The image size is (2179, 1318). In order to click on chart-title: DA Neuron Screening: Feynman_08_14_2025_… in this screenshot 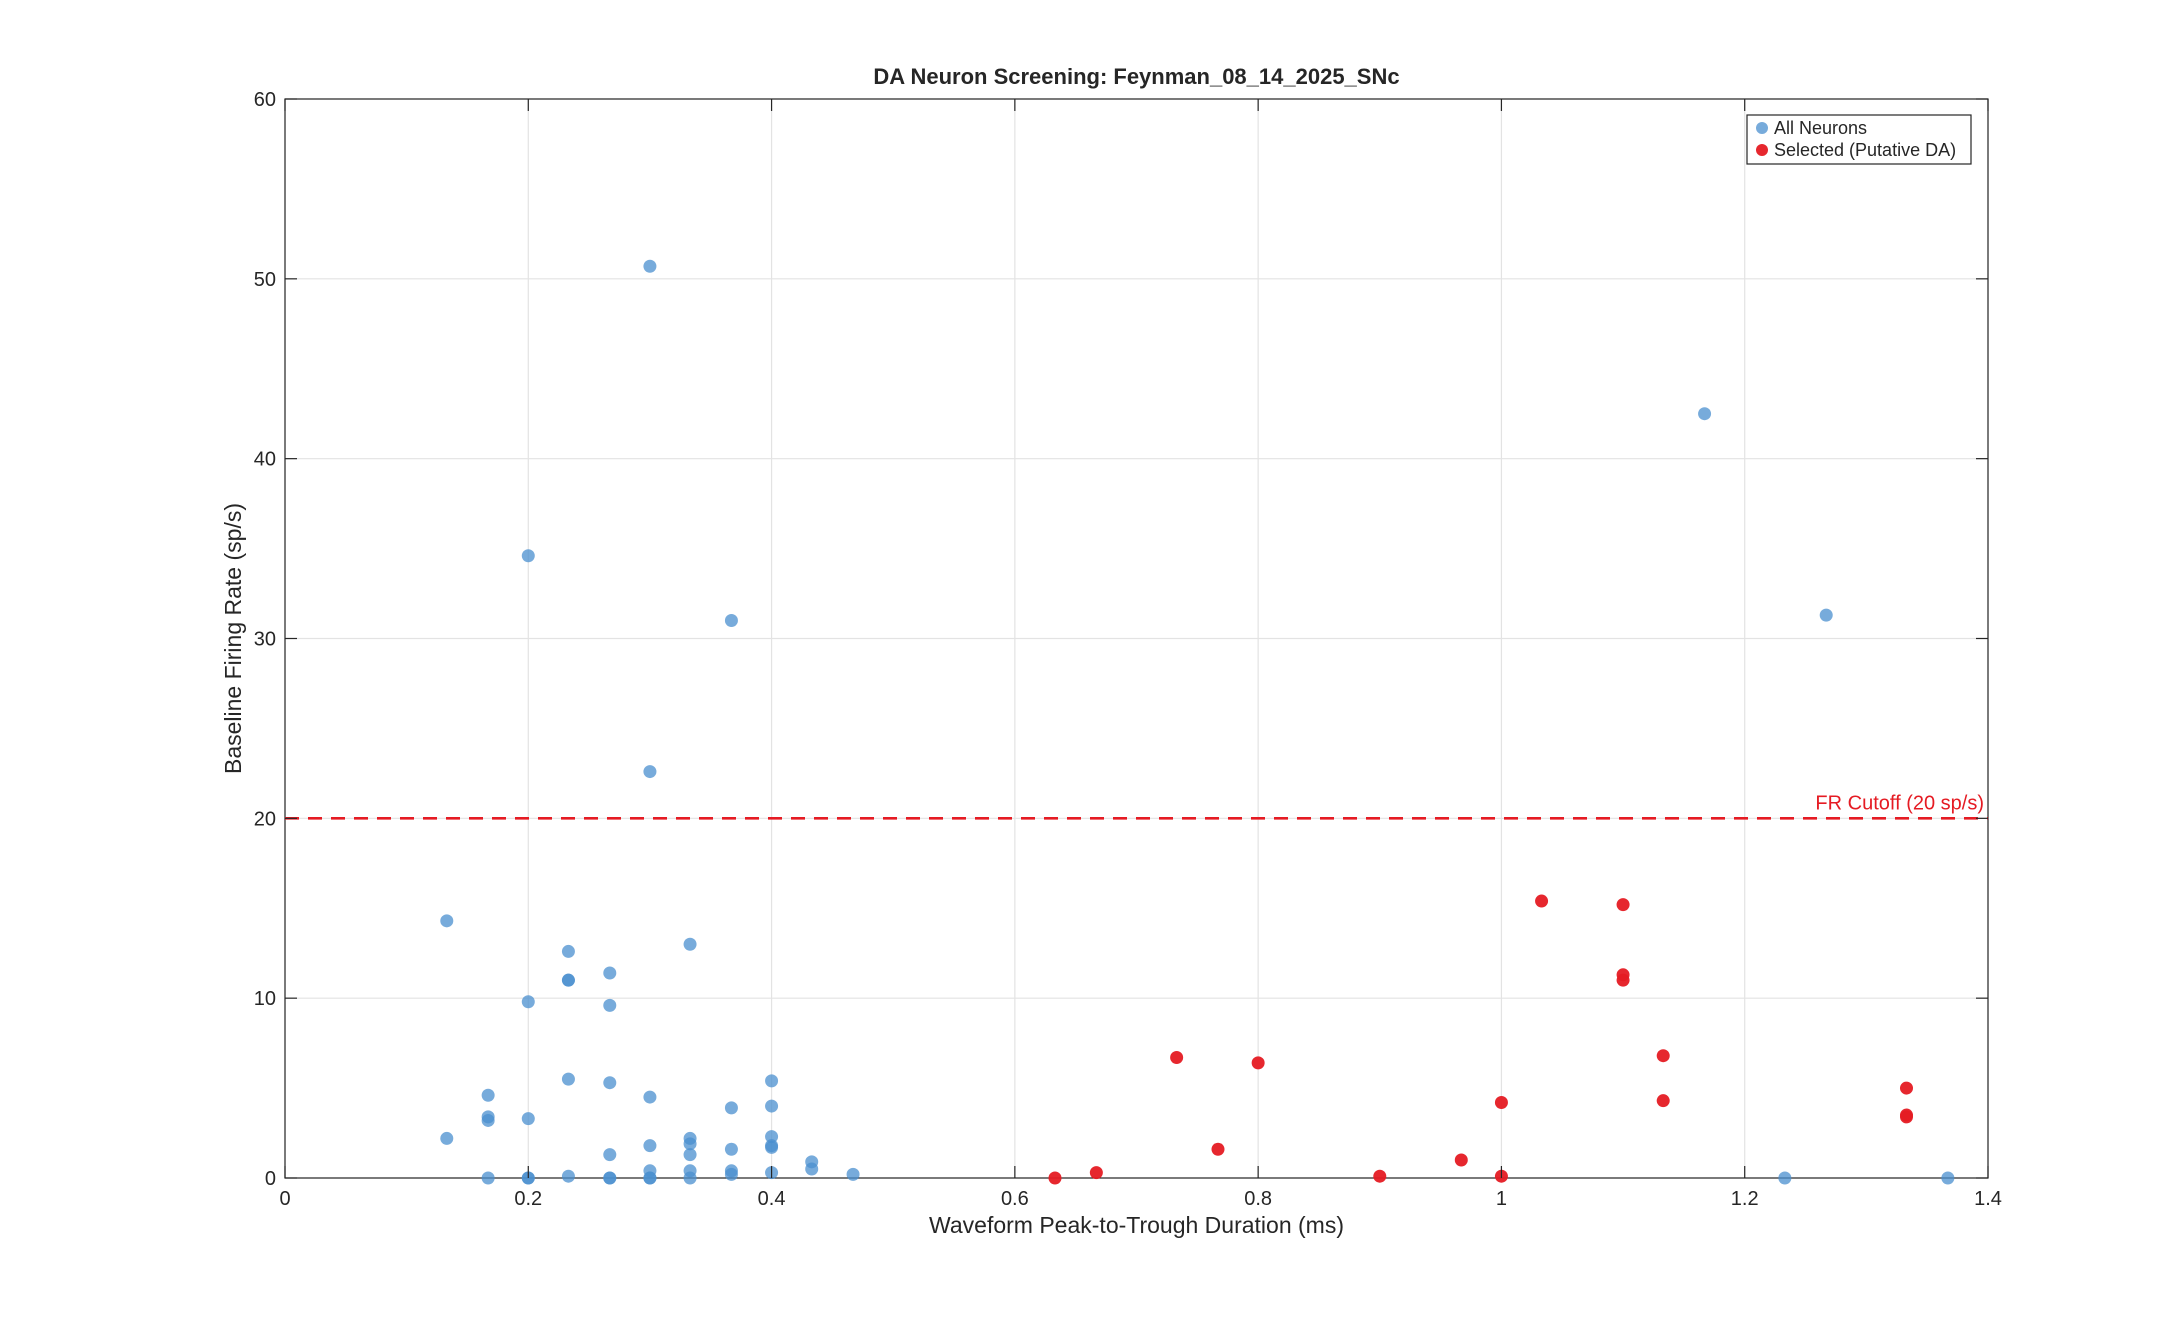, I will do `click(1136, 76)`.